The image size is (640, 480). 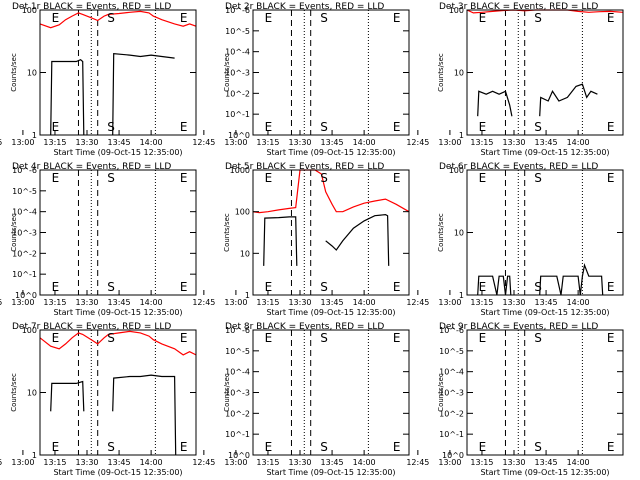 I want to click on y-tick-label: 10^-4, so click(x=237, y=52).